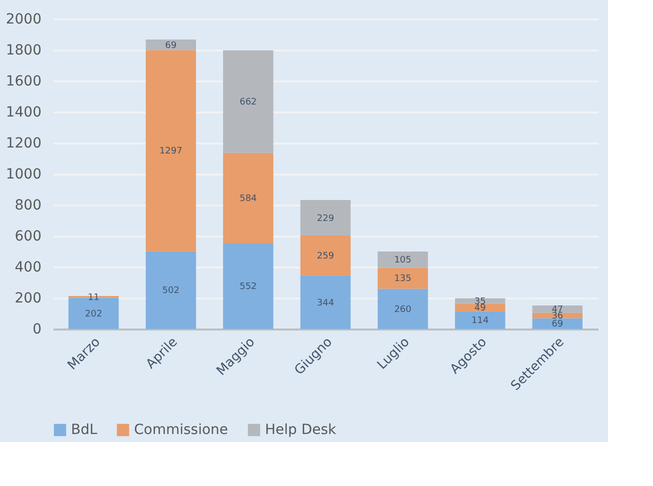 The image size is (653, 486). I want to click on y-tick-label: 600, so click(28, 236).